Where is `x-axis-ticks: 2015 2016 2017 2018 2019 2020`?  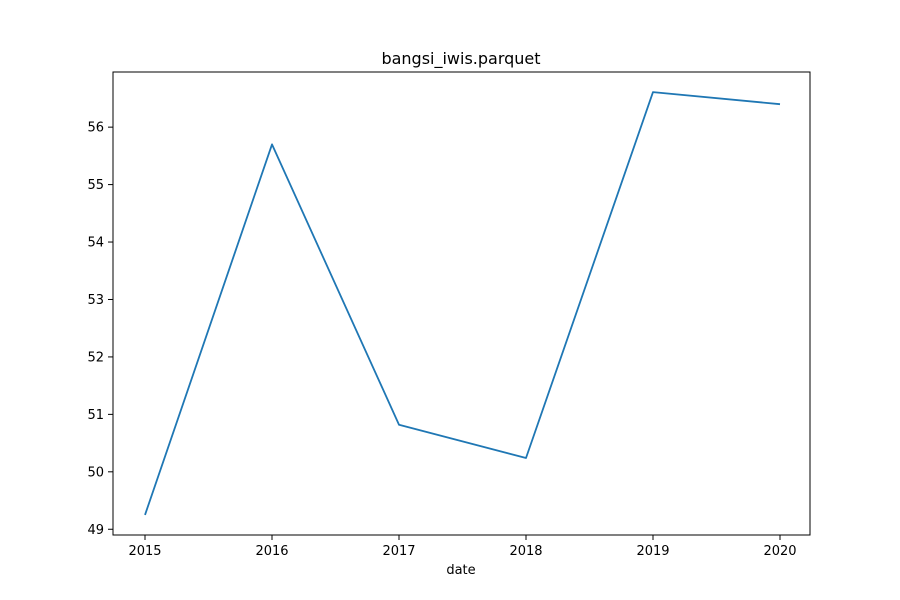 x-axis-ticks: 2015 2016 2017 2018 2019 2020 is located at coordinates (462, 547).